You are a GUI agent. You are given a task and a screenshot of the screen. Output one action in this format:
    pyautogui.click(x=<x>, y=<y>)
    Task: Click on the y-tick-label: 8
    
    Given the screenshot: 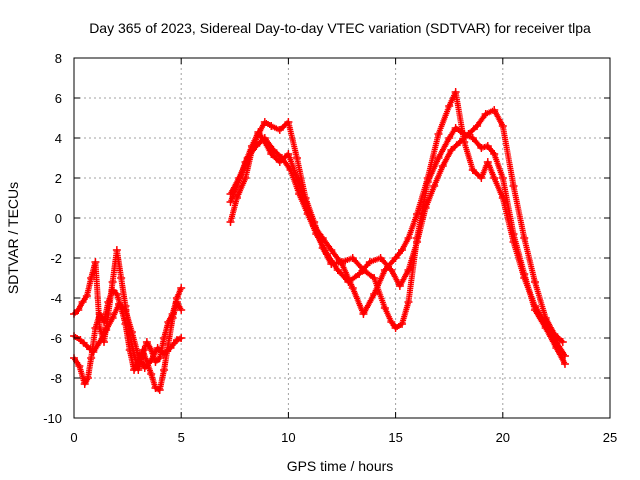 What is the action you would take?
    pyautogui.click(x=58, y=58)
    